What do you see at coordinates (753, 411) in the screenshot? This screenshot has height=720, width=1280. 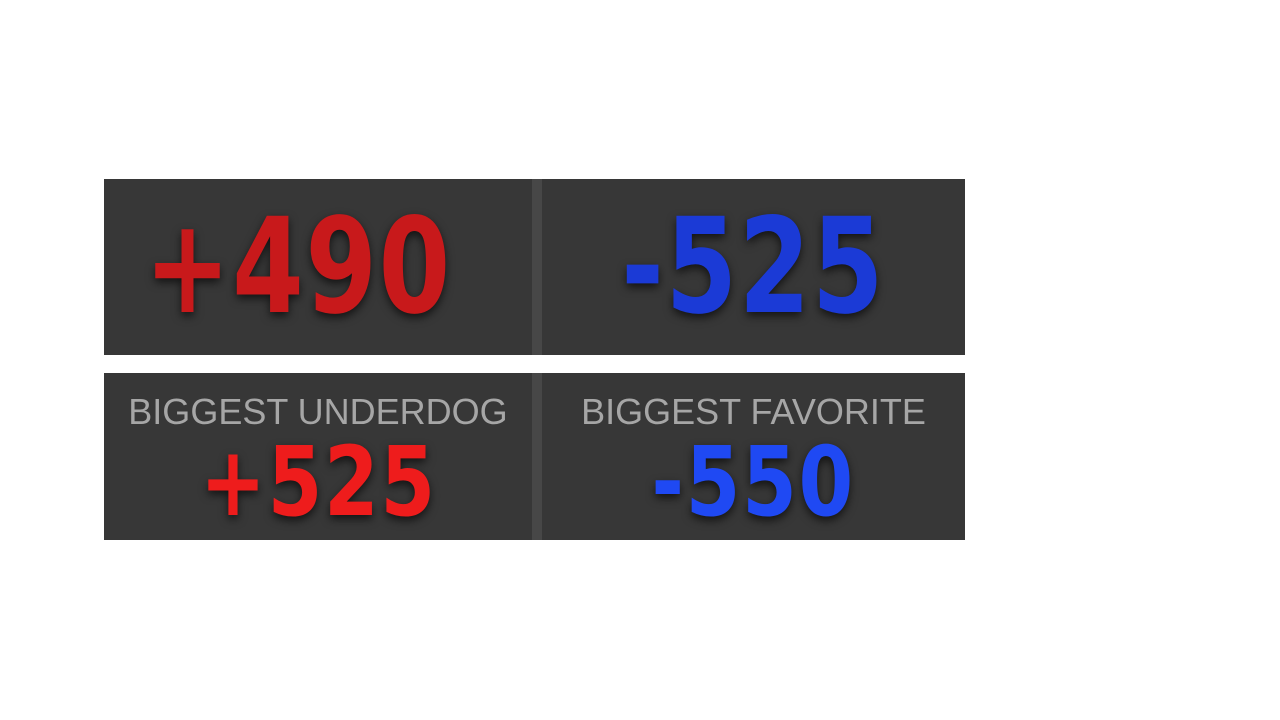 I see `biggest-favorite-label: BIGGEST FAVORITE` at bounding box center [753, 411].